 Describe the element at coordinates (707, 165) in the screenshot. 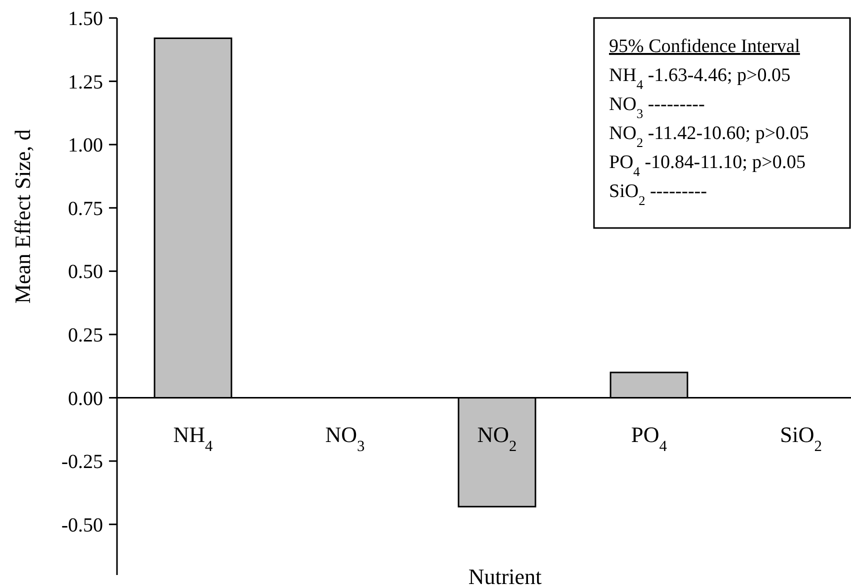

I see `annotation: PO$_{4}$ -10.84-11.10; p>0.05` at that location.